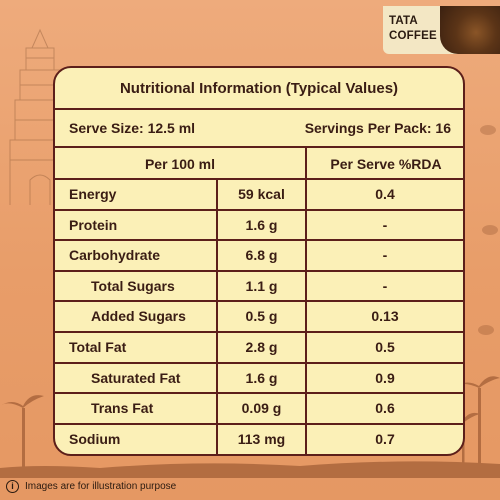 This screenshot has width=500, height=500. I want to click on nutrient-rda-value: 0.7, so click(385, 438).